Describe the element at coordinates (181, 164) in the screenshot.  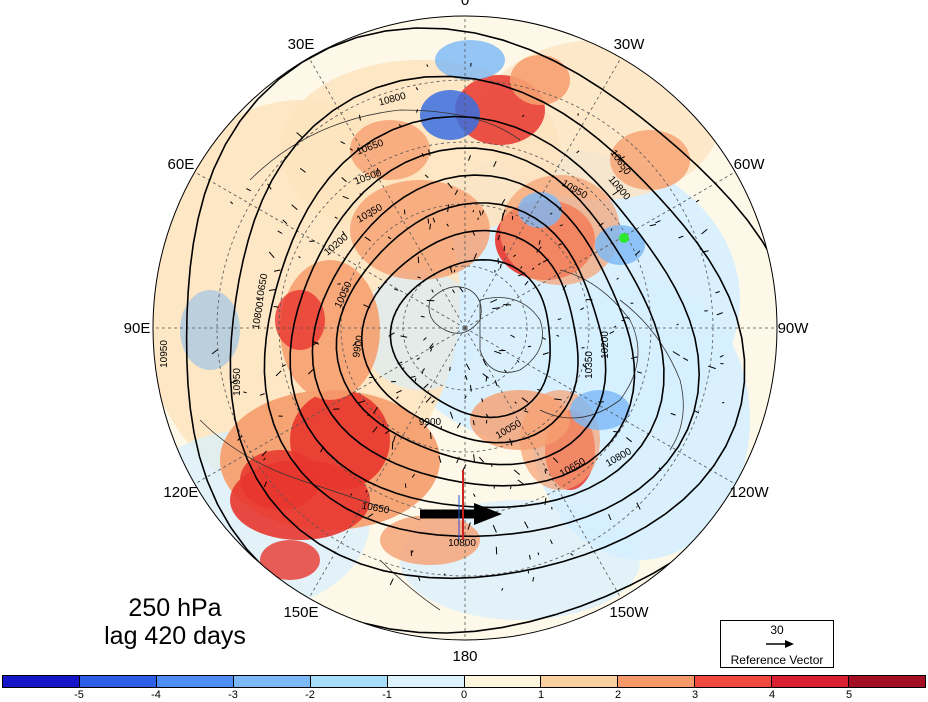
I see `longitude-label: 60E` at that location.